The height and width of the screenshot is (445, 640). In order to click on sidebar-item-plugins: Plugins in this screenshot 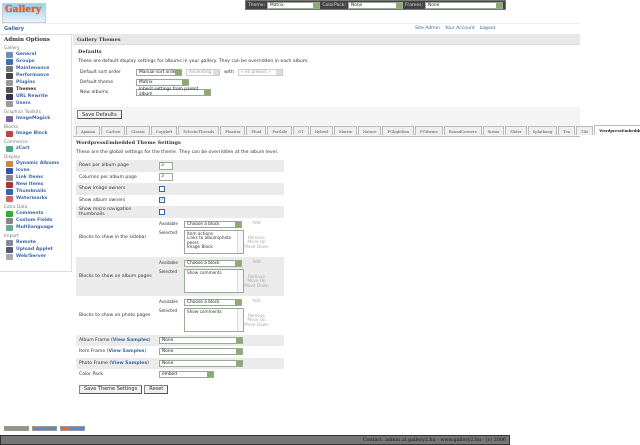, I will do `click(35, 82)`.